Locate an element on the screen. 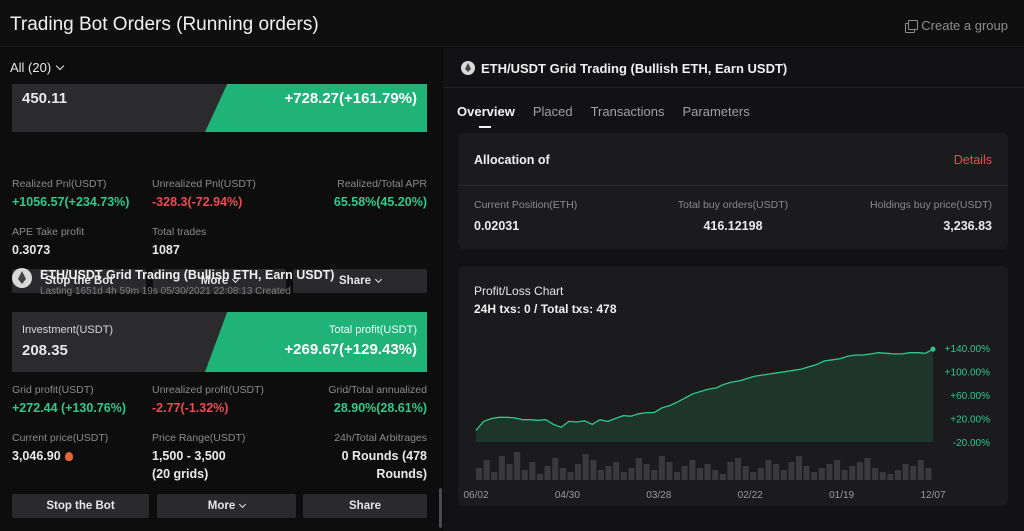 This screenshot has height=531, width=1024. investment-label: Investment(USDT) is located at coordinates (68, 330).